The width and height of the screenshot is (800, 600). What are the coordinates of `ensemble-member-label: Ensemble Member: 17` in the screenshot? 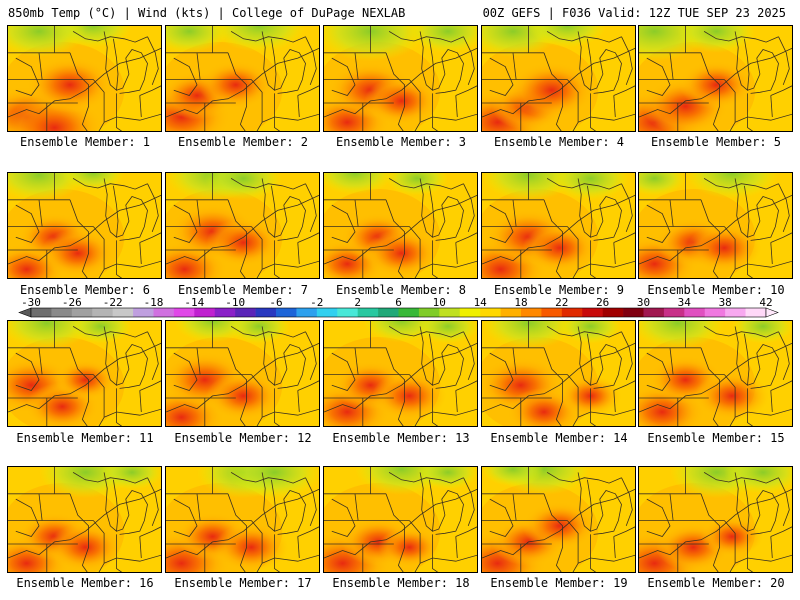 It's located at (243, 583).